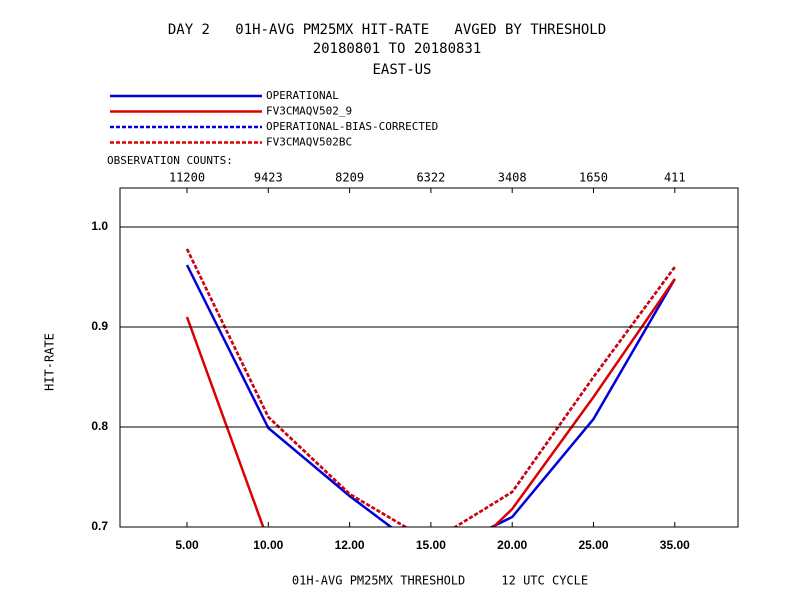 The height and width of the screenshot is (612, 792). I want to click on observation-count: 411, so click(675, 178).